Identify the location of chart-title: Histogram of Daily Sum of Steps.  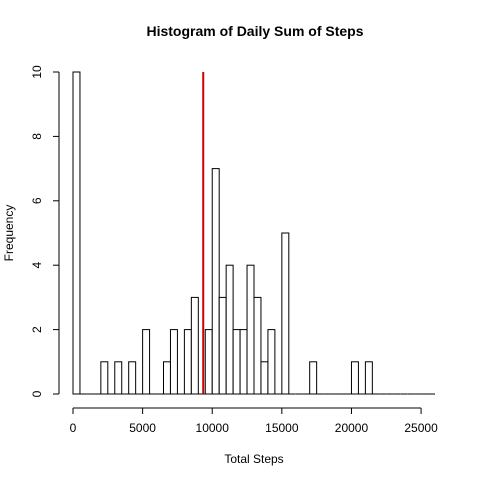
(254, 31).